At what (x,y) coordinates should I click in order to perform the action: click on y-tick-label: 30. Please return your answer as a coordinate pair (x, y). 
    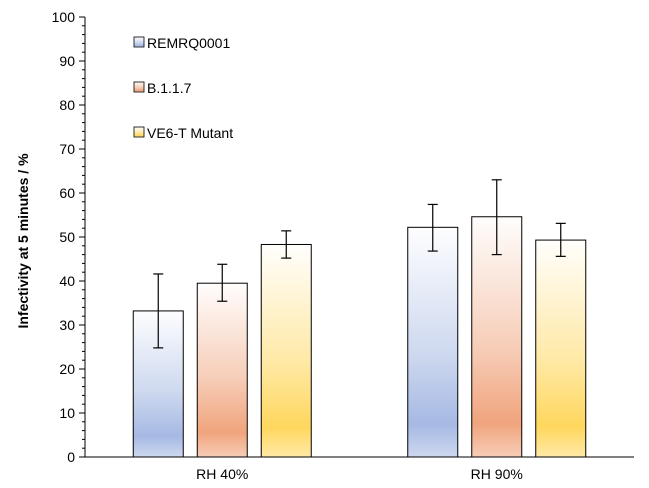
    Looking at the image, I should click on (67, 325).